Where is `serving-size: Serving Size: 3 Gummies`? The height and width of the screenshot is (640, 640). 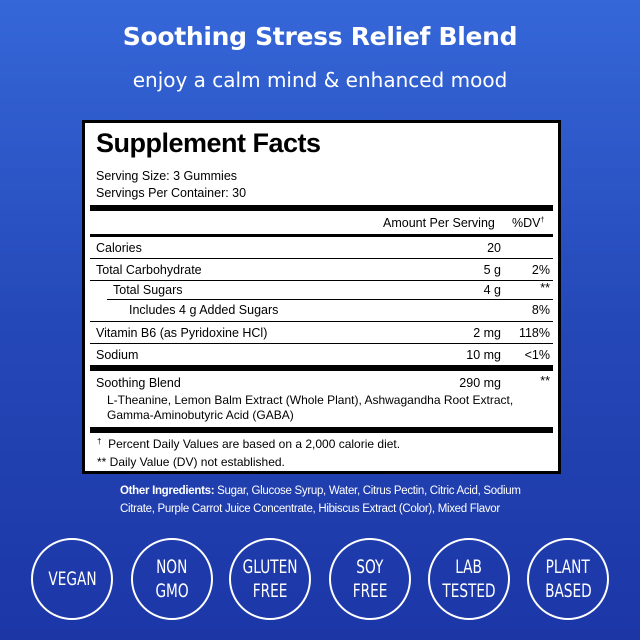 serving-size: Serving Size: 3 Gummies is located at coordinates (167, 176).